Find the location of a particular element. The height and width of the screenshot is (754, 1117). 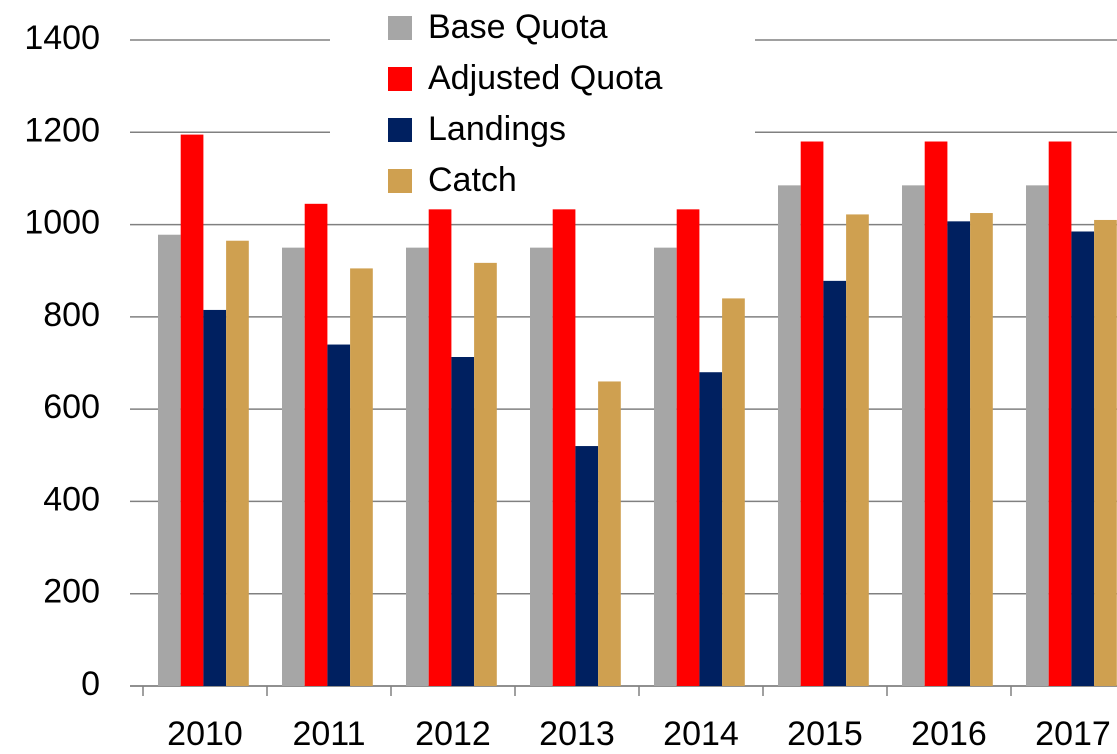

x-tick-label: 2015 is located at coordinates (825, 734).